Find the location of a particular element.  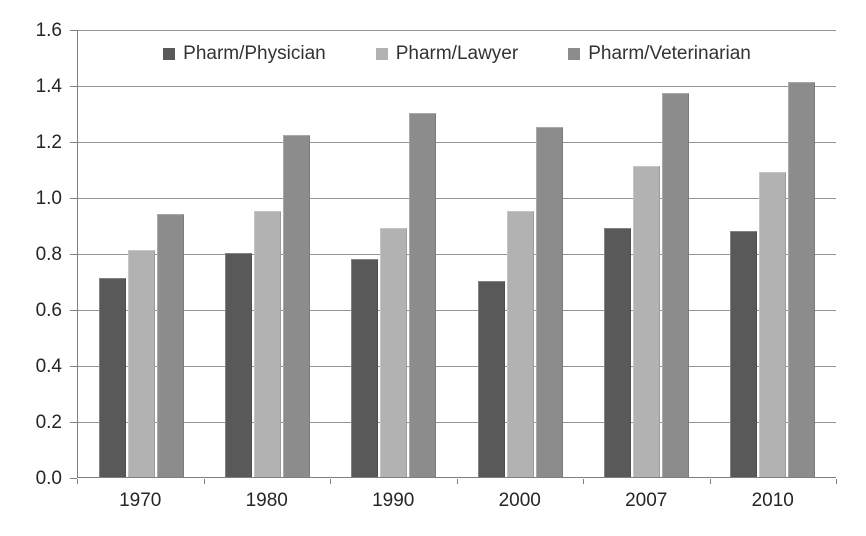

bar-pharm-physician-2010 is located at coordinates (744, 353).